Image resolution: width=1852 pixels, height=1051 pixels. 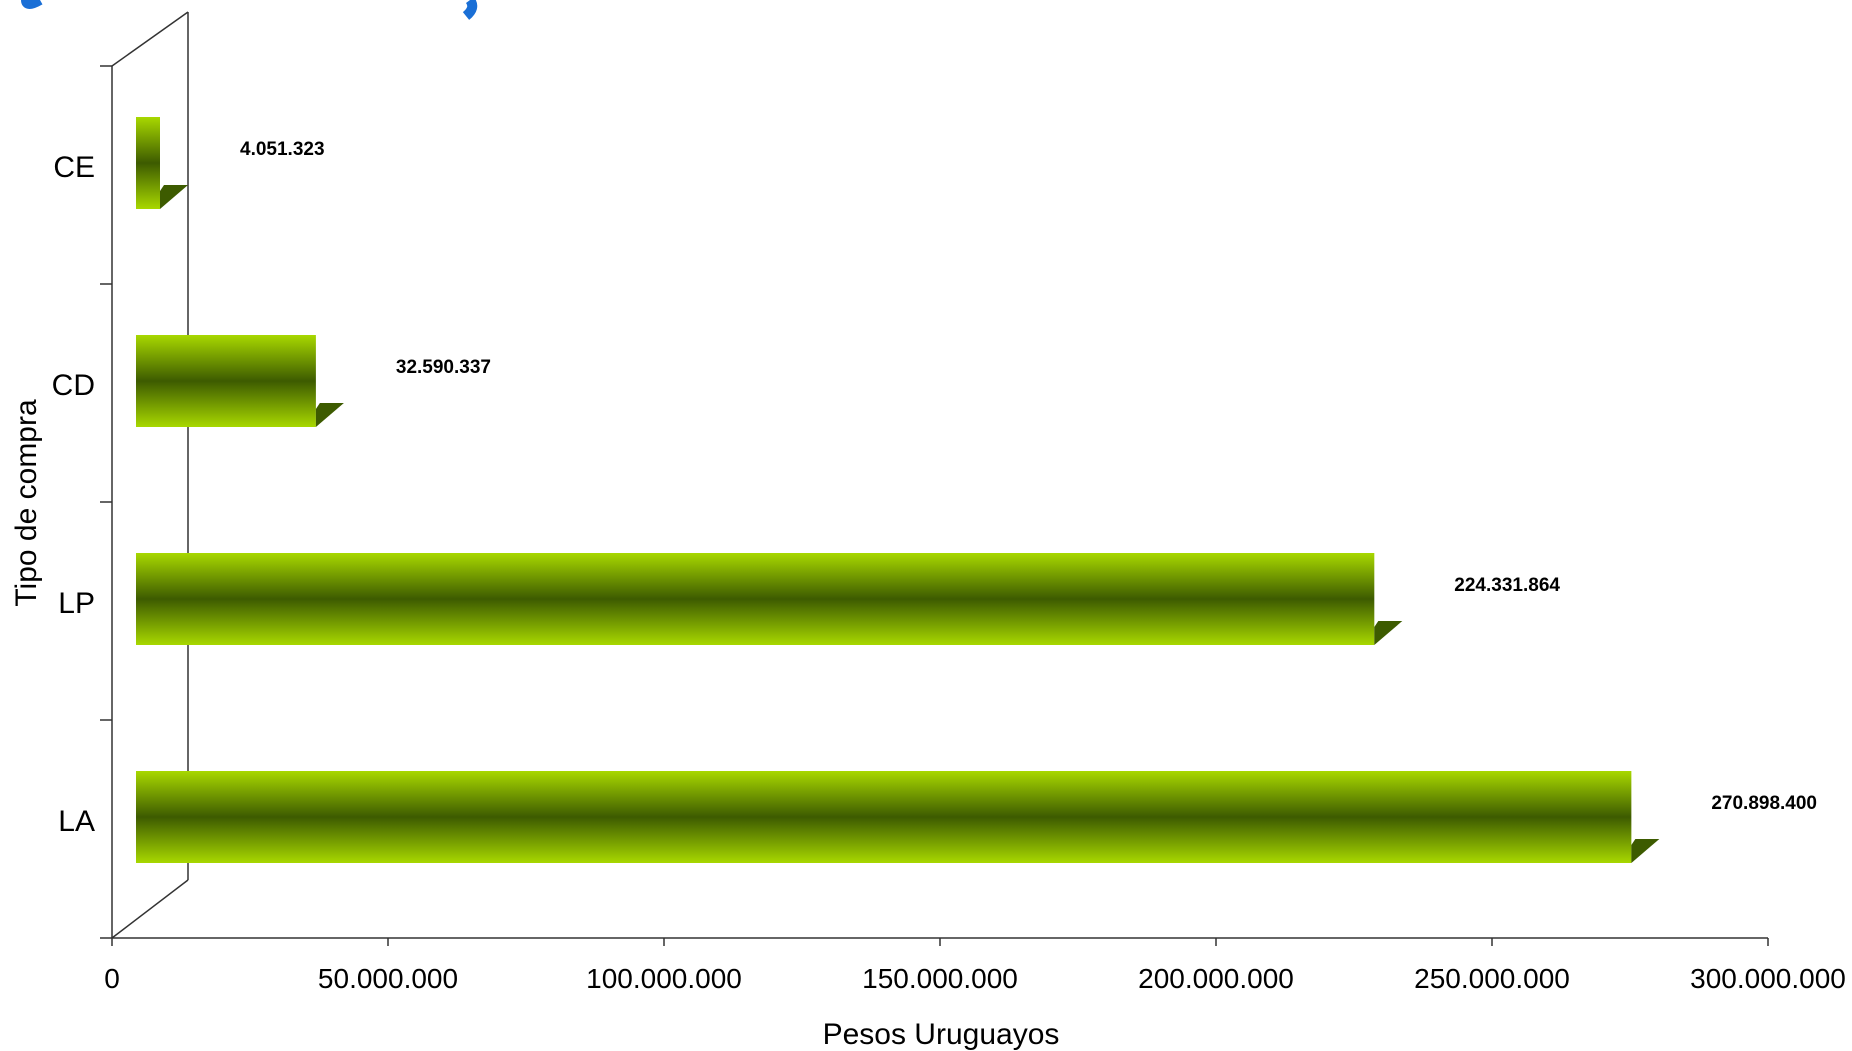 I want to click on data-label: 32.590.337, so click(x=443, y=367).